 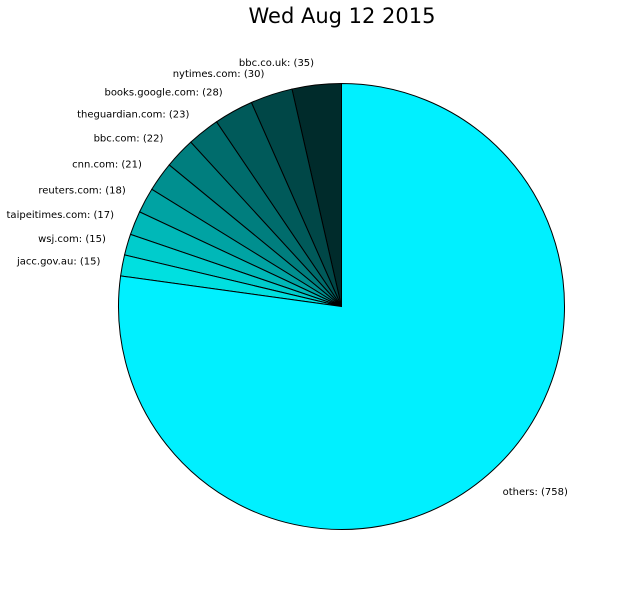 I want to click on pie-label-nytimes-com: nytimes.com: (30), so click(x=219, y=74).